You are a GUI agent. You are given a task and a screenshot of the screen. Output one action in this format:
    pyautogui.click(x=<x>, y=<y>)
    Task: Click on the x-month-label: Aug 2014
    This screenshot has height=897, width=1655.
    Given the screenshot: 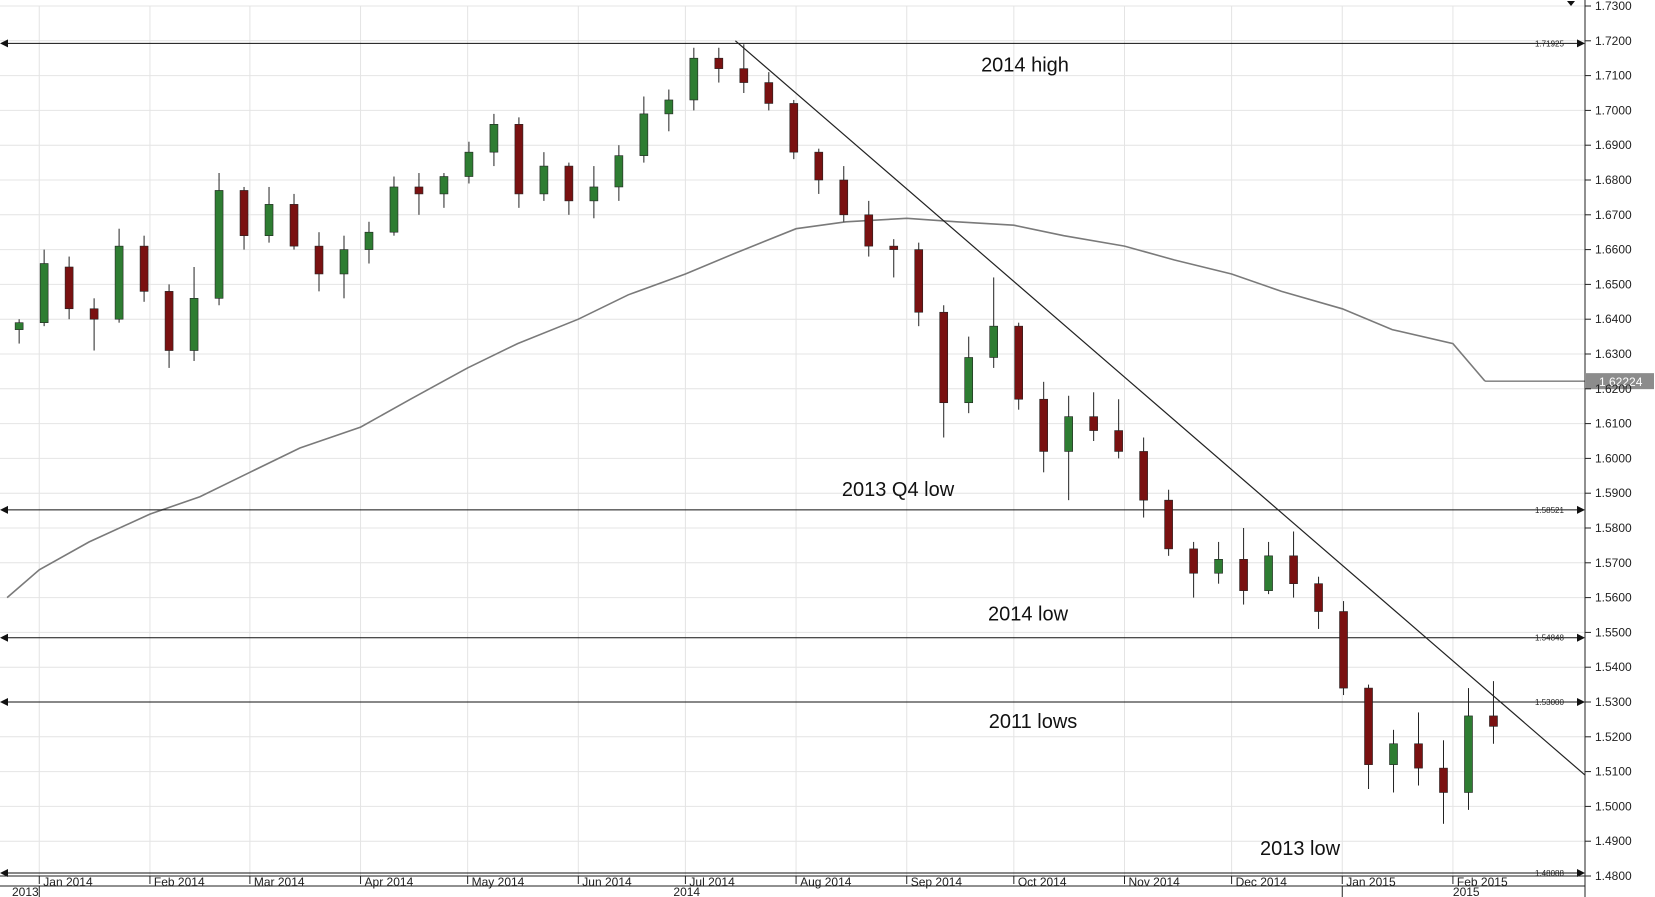 What is the action you would take?
    pyautogui.click(x=826, y=882)
    